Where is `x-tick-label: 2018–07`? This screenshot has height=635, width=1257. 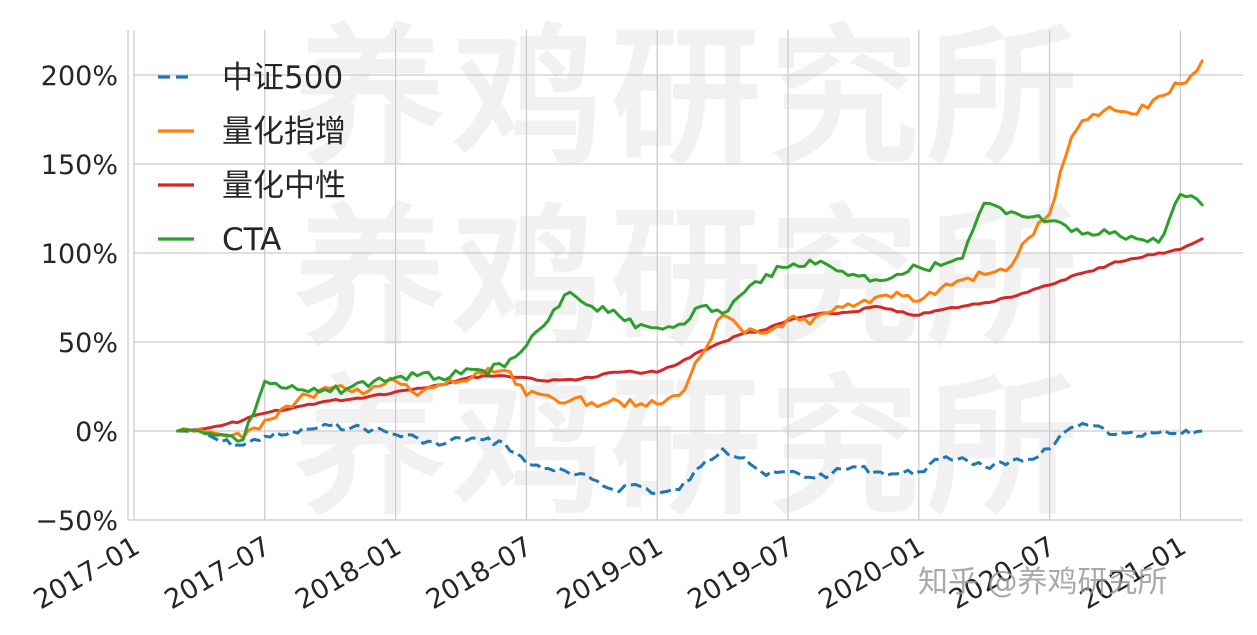 x-tick-label: 2018–07 is located at coordinates (479, 573).